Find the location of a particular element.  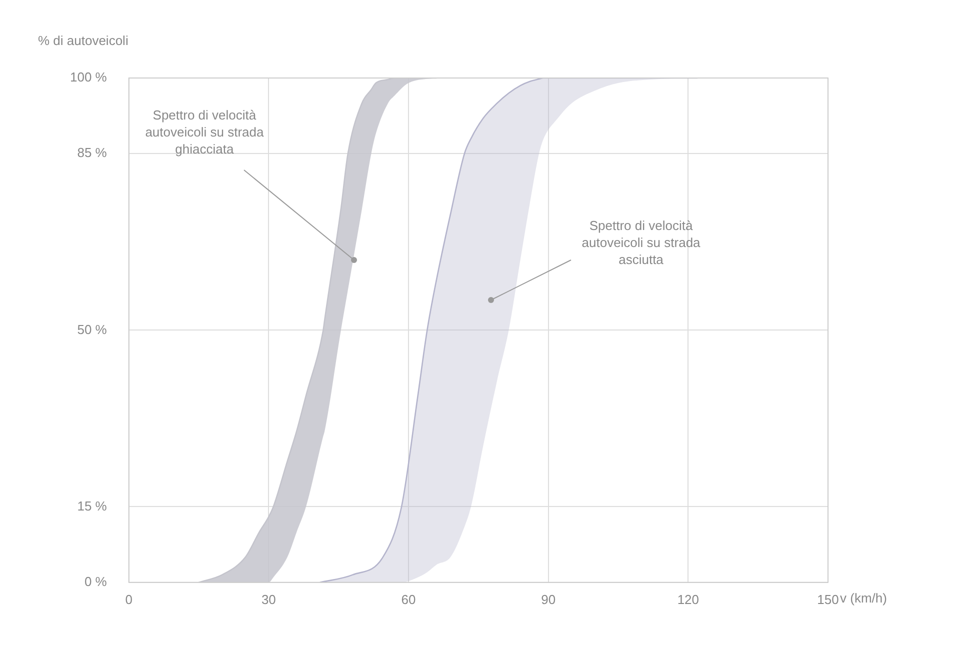

x-tick-label: 120 is located at coordinates (688, 599).